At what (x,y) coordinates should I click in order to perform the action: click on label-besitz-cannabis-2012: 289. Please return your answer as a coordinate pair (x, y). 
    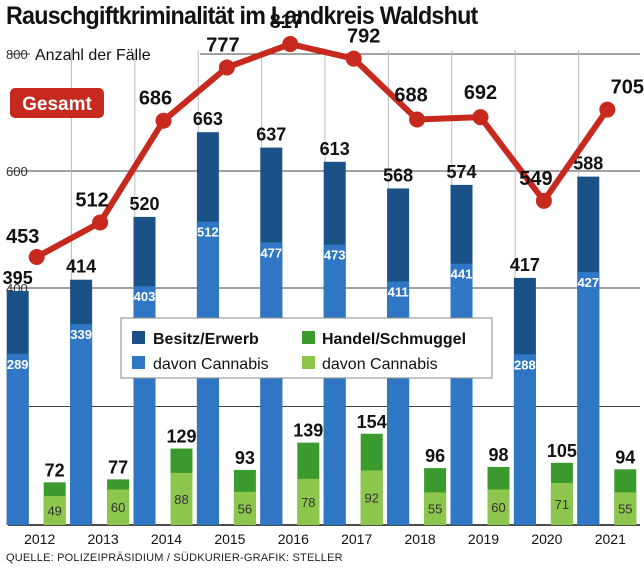
    Looking at the image, I should click on (18, 364).